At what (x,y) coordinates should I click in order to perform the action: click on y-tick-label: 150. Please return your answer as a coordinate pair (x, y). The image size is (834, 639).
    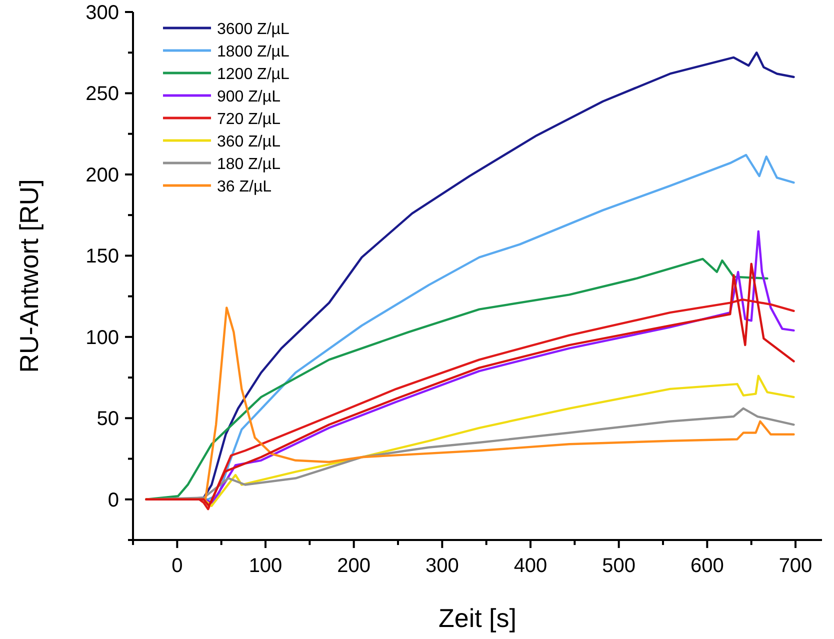
    Looking at the image, I should click on (102, 257).